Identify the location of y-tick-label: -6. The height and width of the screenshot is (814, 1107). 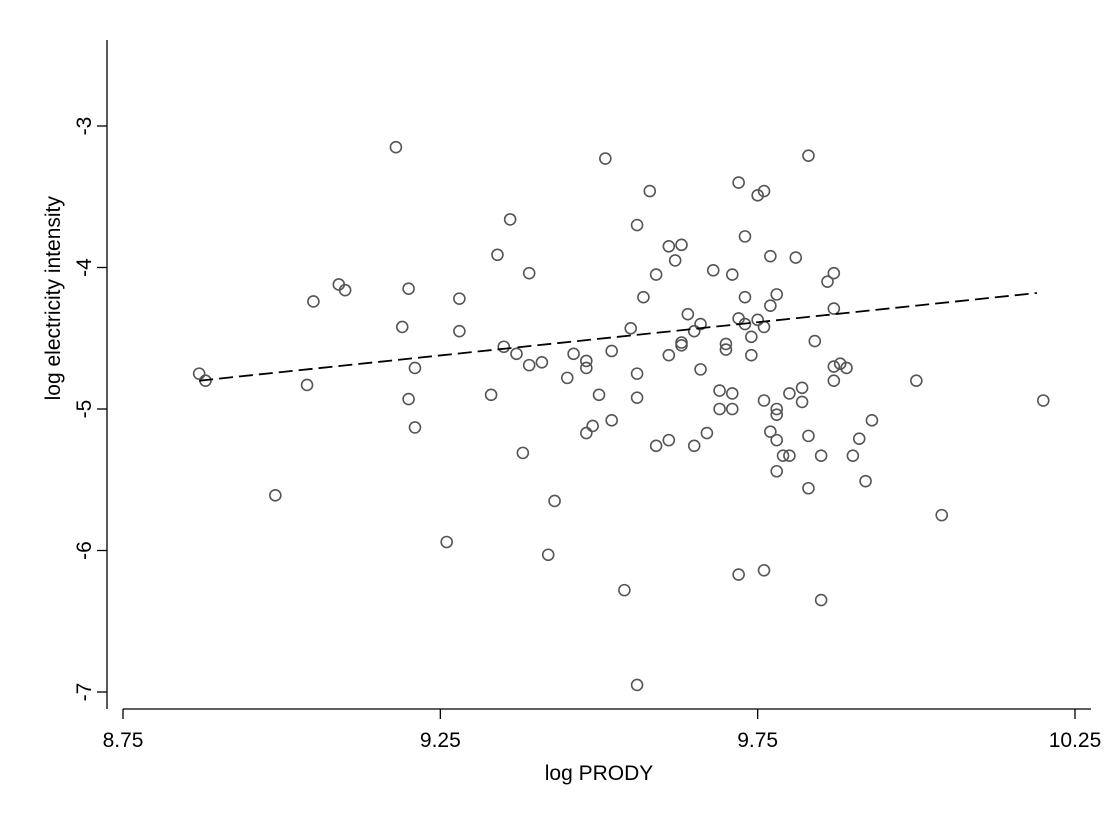
(84, 550).